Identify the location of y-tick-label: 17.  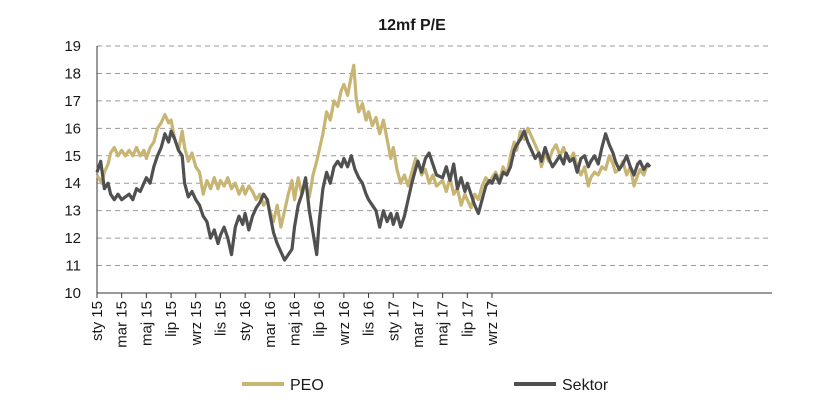
(72, 101).